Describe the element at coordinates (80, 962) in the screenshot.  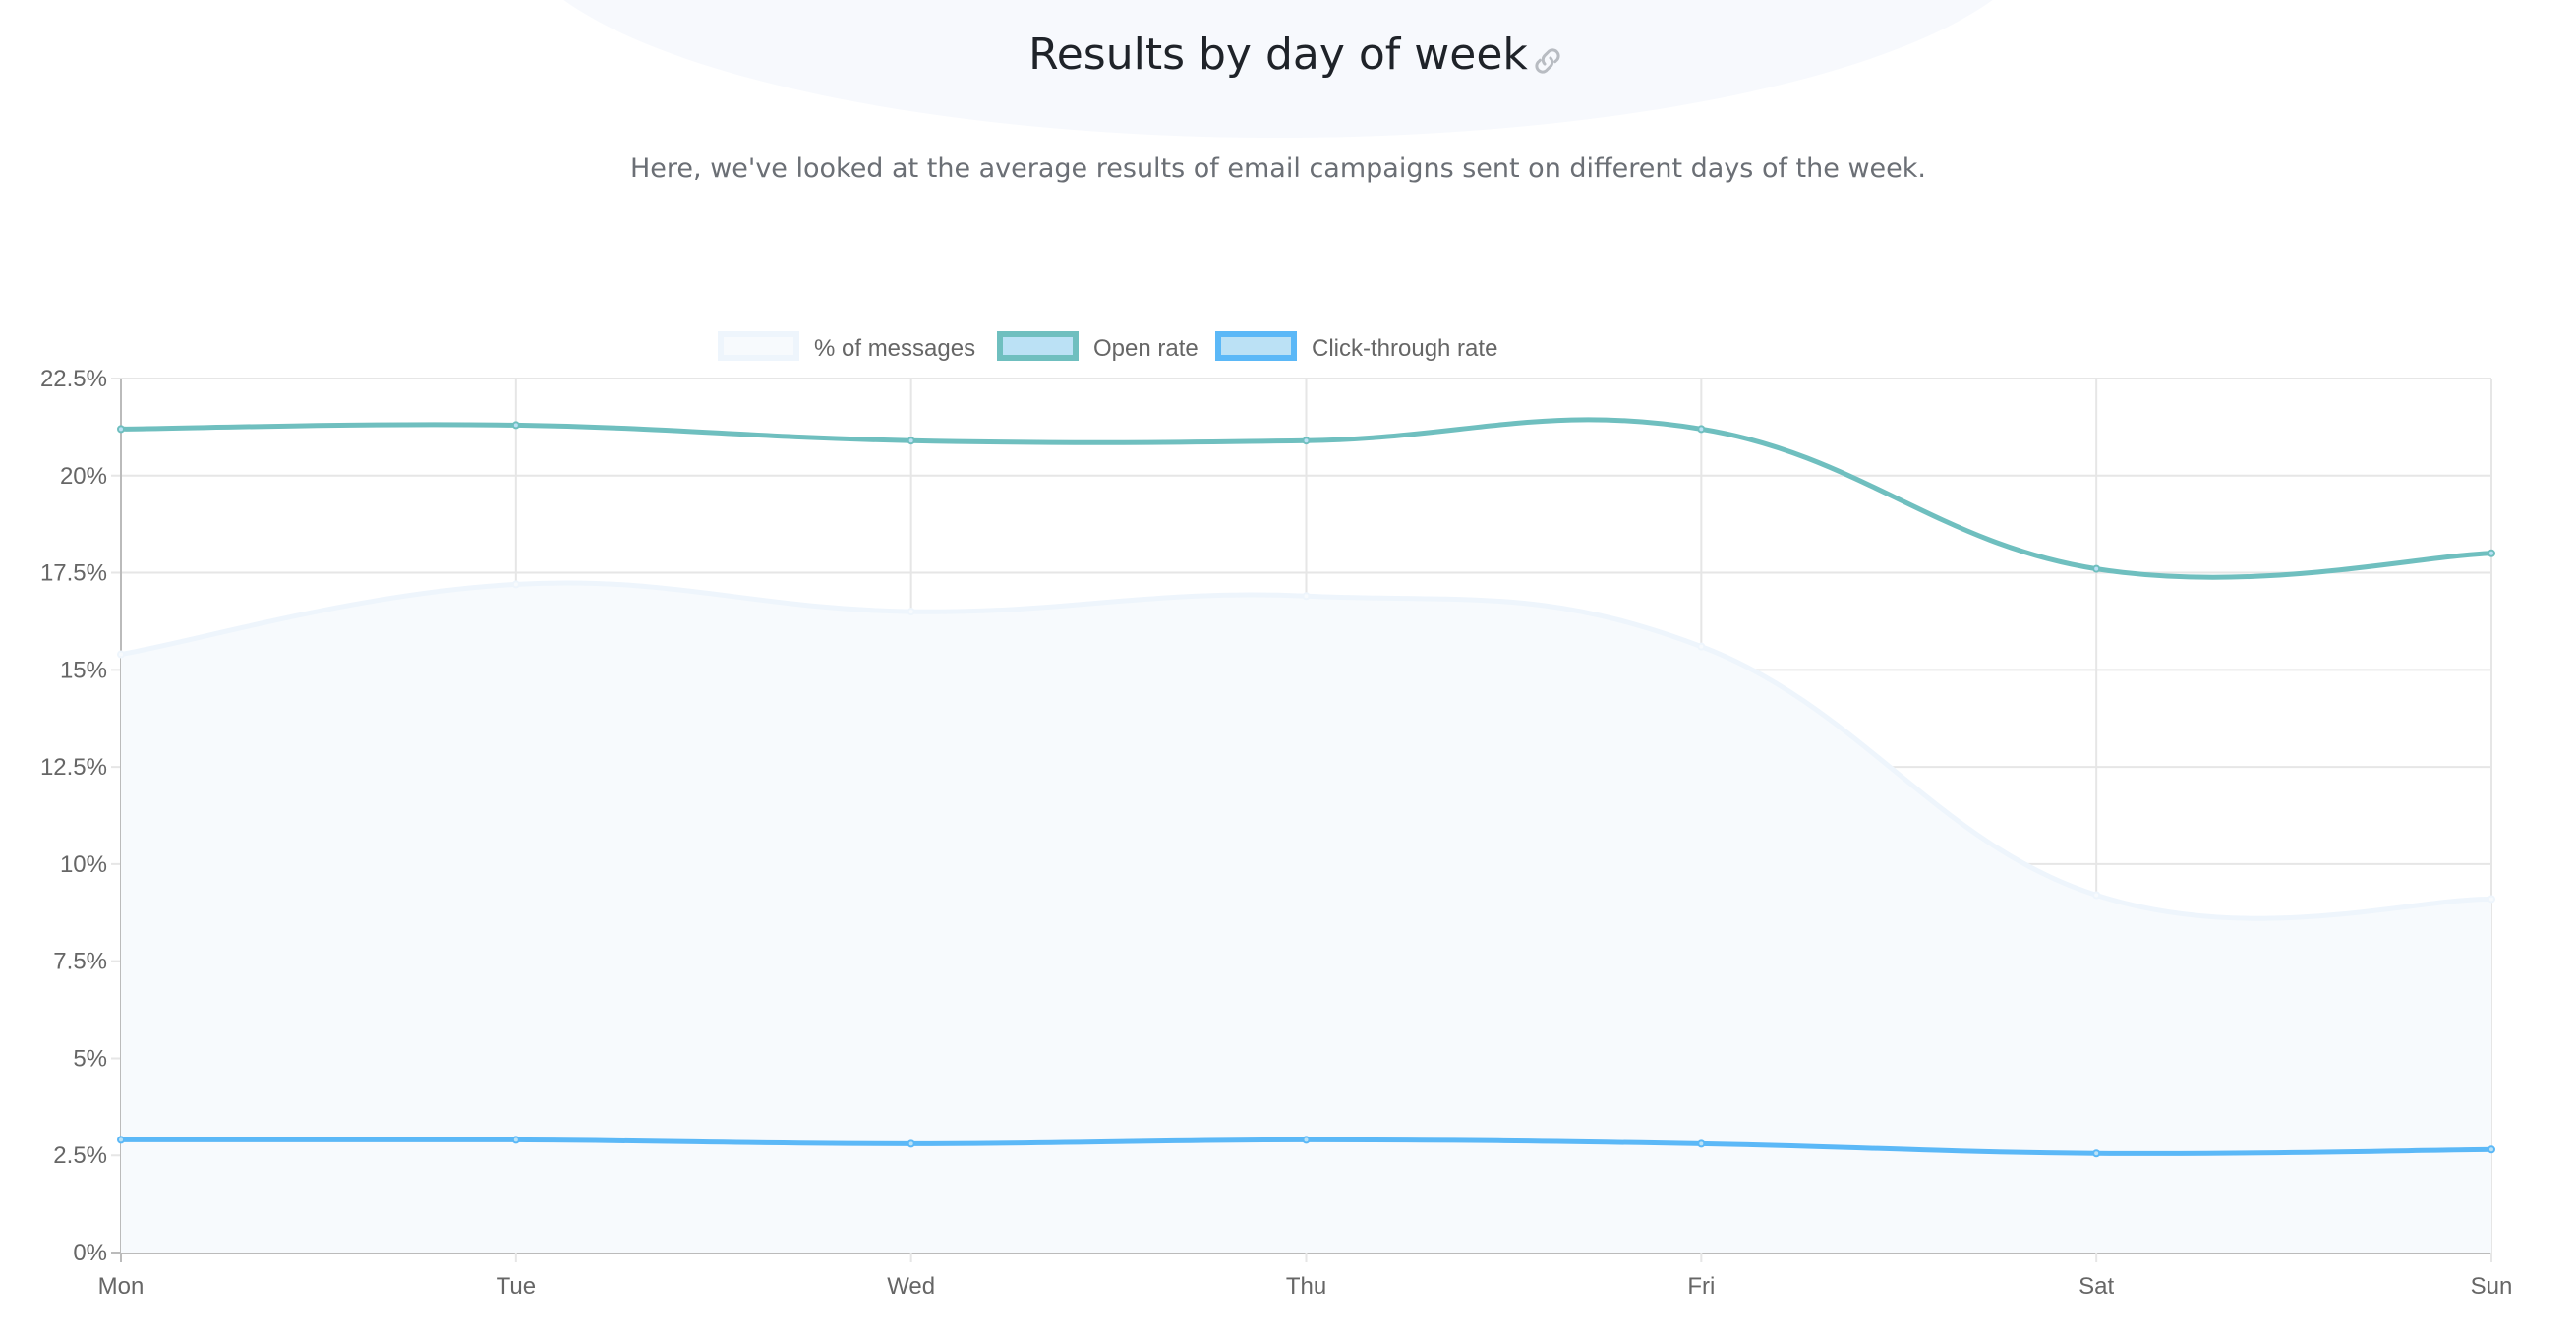
I see `y-tick-label: 7.5%` at that location.